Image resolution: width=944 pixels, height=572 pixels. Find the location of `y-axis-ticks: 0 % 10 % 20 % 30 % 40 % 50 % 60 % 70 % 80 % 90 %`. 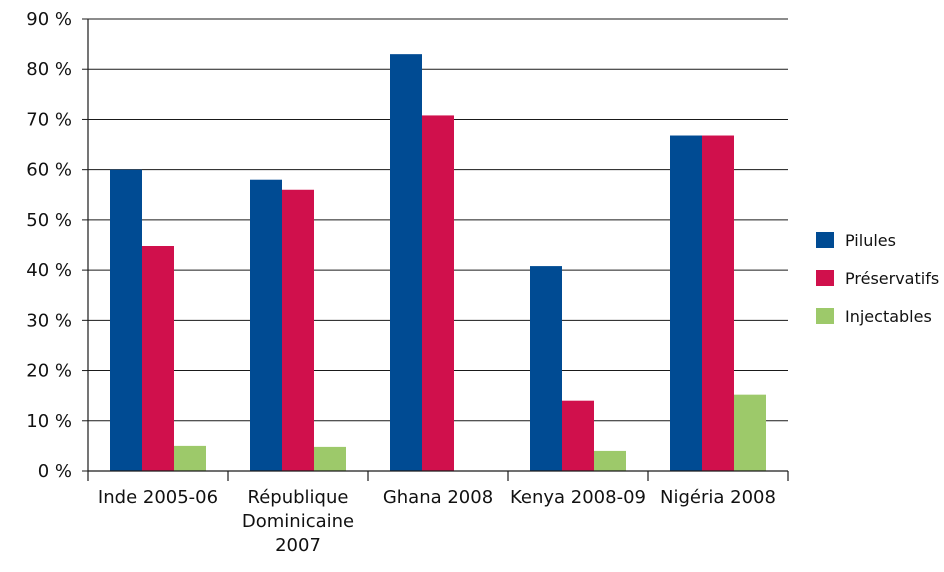

y-axis-ticks: 0 % 10 % 20 % 30 % 40 % 50 % 60 % 70 % 80 % 90 % is located at coordinates (57, 245).